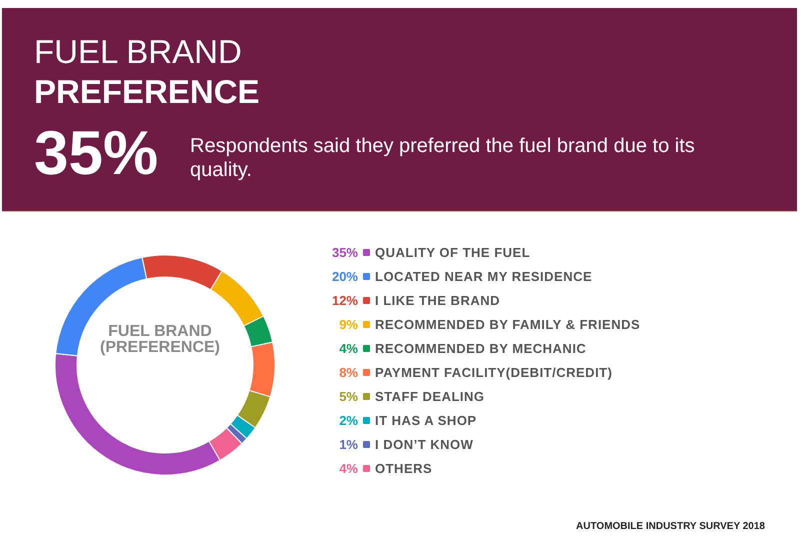  I want to click on data-label: 20%, so click(344, 276).